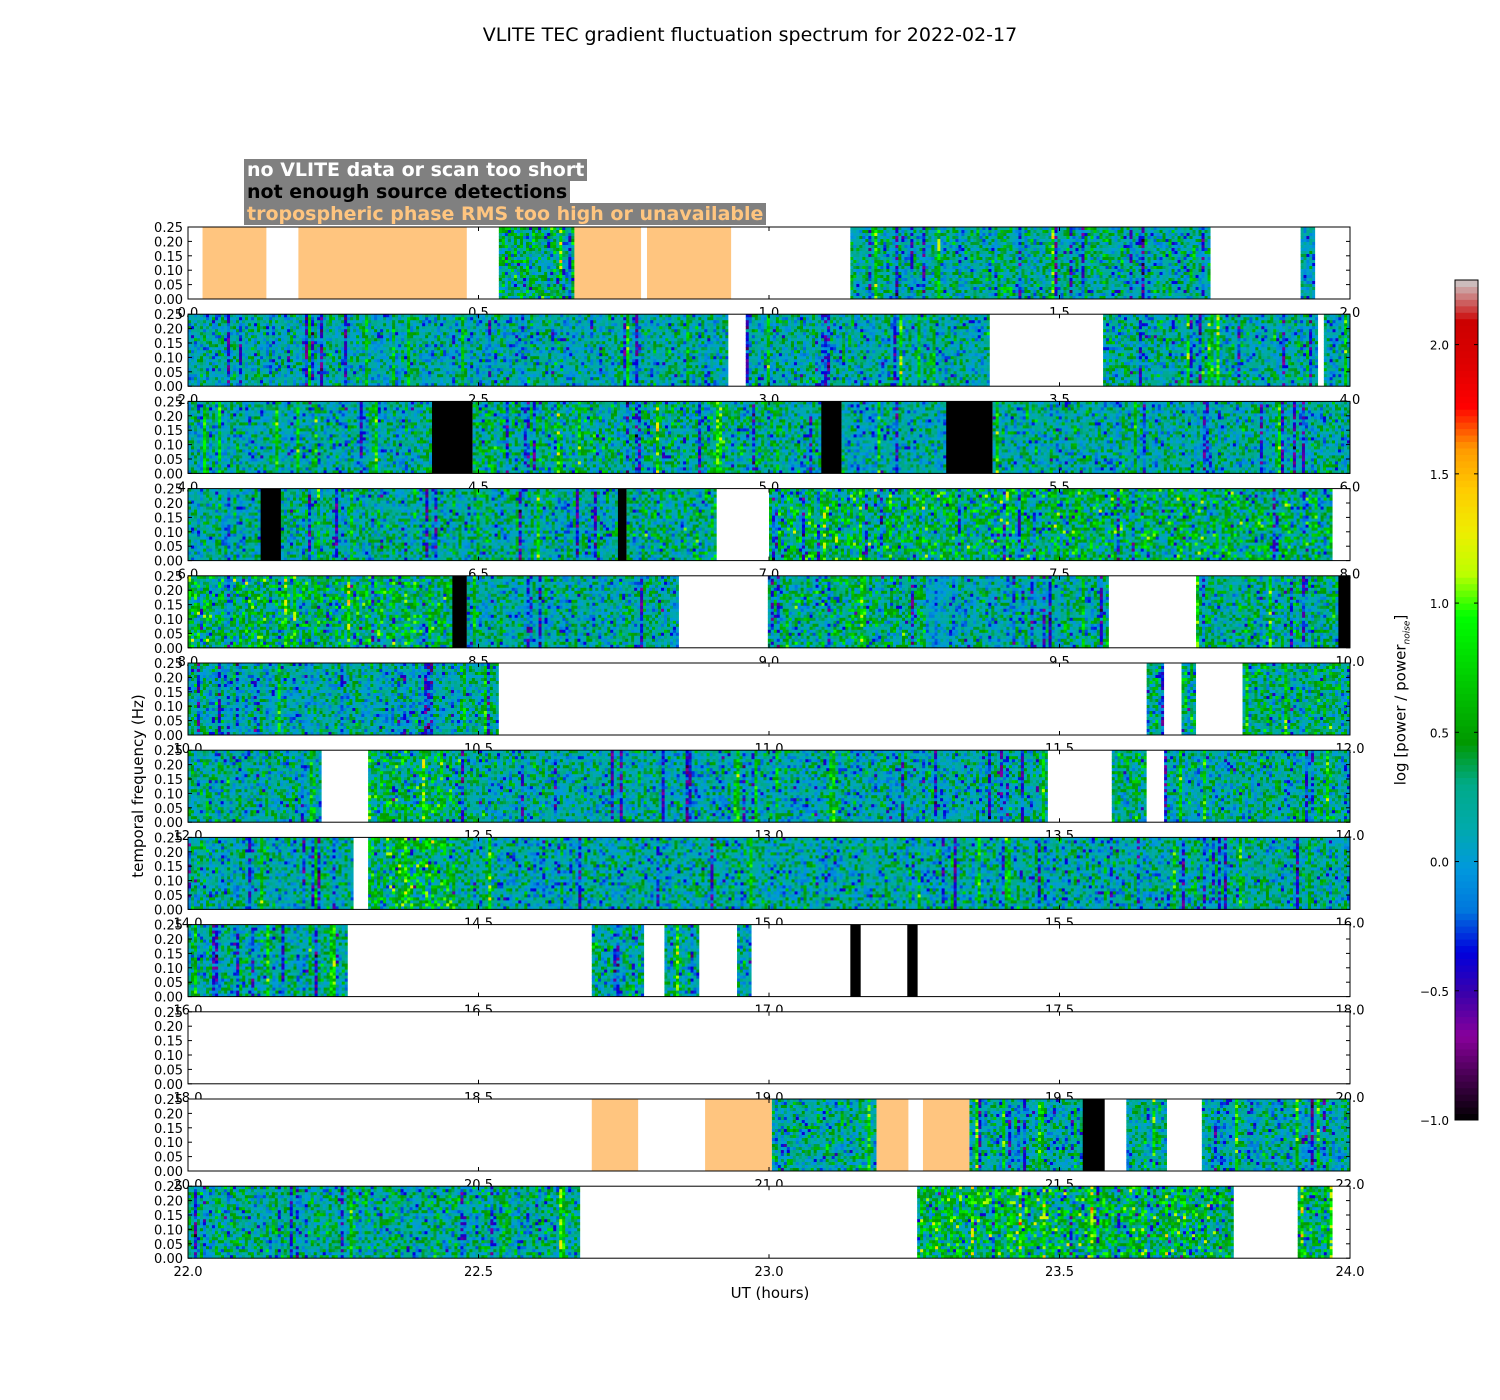 This screenshot has width=1500, height=1400. I want to click on panel-0: 0.000.050.100.150.200.250.0 0.5 1.0 1.5 2.0, so click(757, 271).